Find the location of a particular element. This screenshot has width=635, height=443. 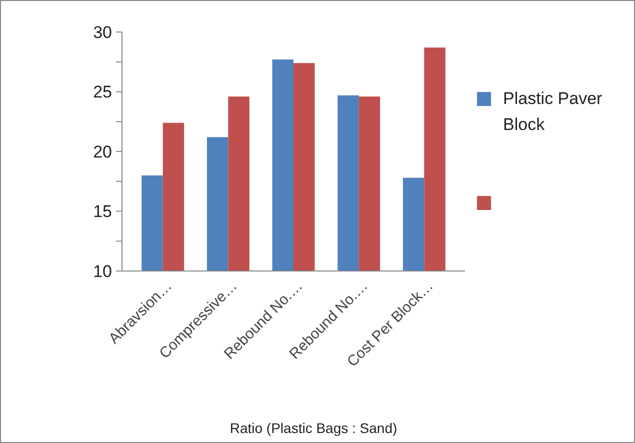

y-tick-label: 20 is located at coordinates (102, 152).